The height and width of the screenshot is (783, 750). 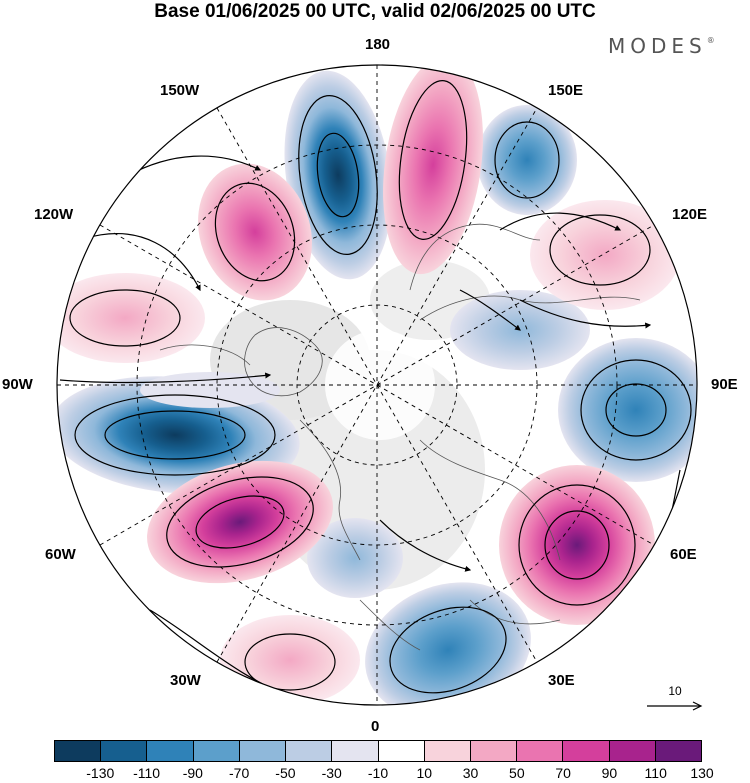 What do you see at coordinates (60, 554) in the screenshot?
I see `lon-label-60w: 60W` at bounding box center [60, 554].